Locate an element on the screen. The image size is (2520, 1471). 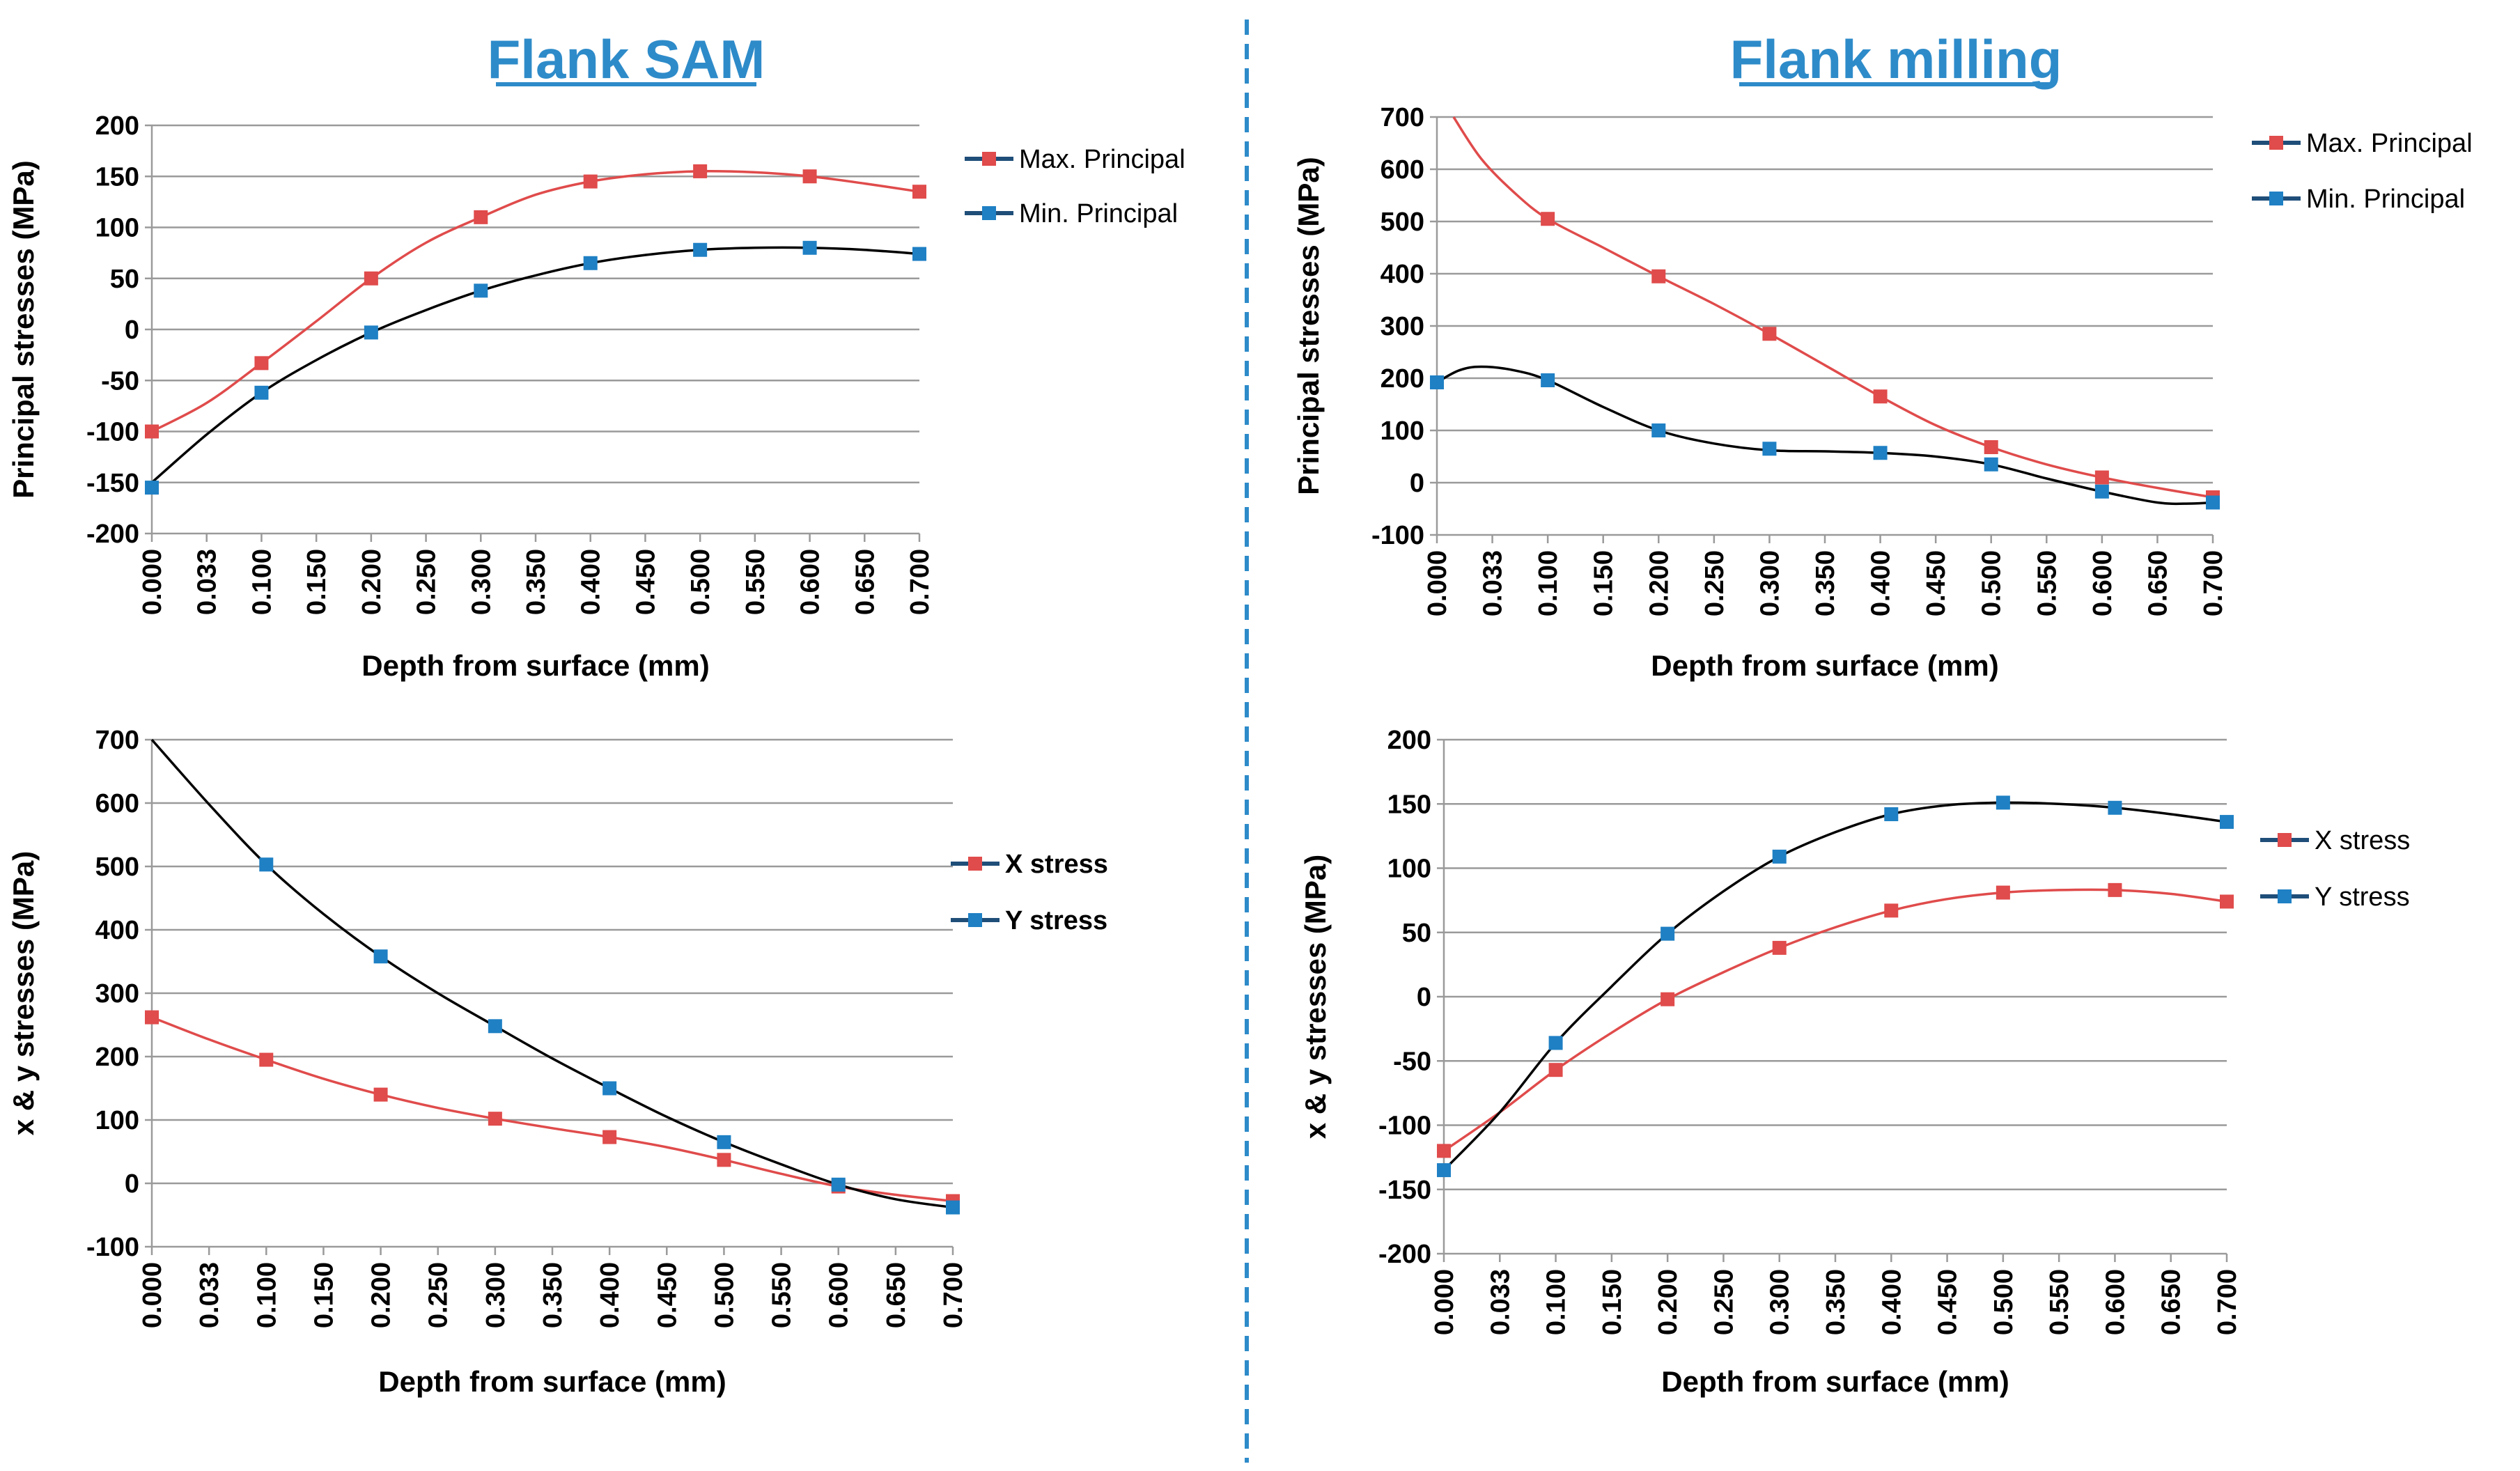
y-tick-label: 50 is located at coordinates (1416, 933).